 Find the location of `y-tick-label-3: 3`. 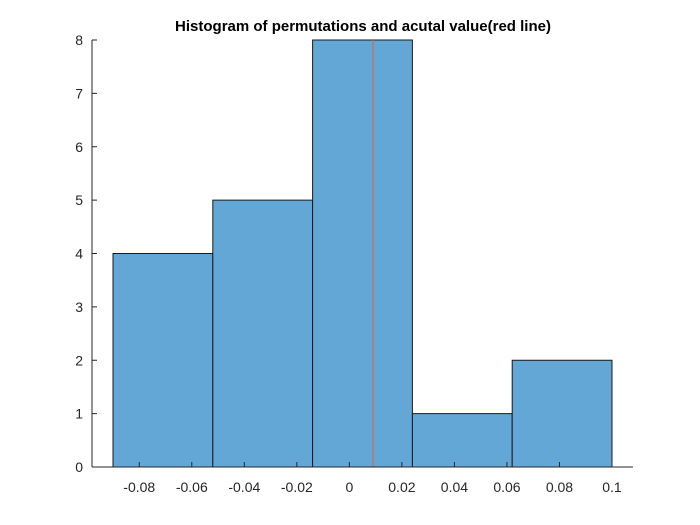

y-tick-label-3: 3 is located at coordinates (79, 307).